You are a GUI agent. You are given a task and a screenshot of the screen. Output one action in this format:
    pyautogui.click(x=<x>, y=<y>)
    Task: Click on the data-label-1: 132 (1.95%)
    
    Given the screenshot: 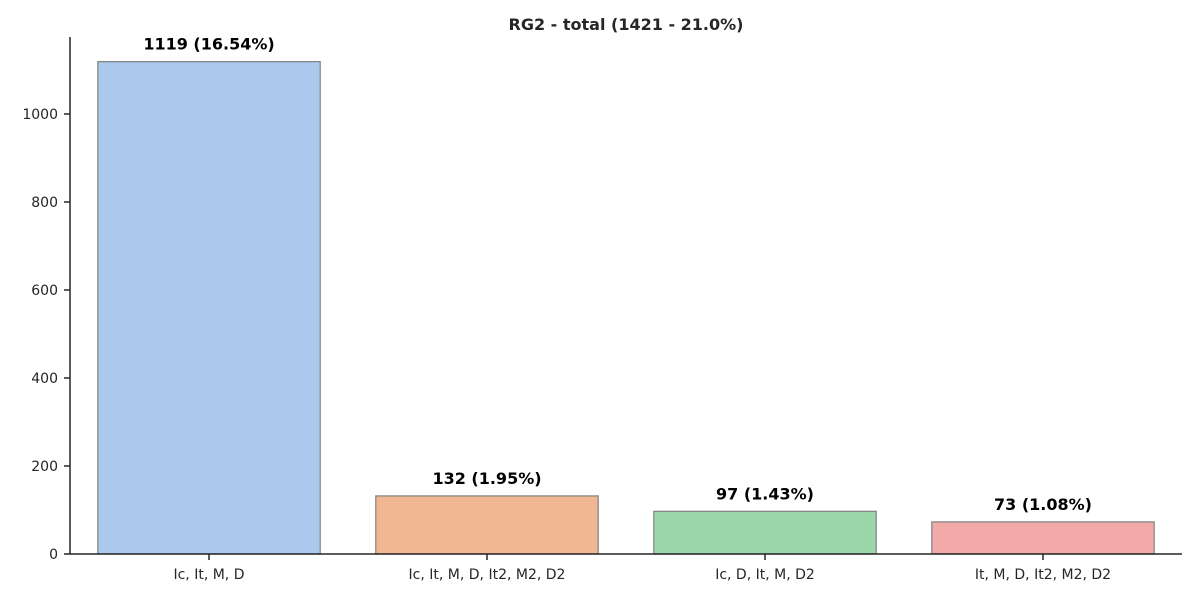 What is the action you would take?
    pyautogui.click(x=486, y=478)
    